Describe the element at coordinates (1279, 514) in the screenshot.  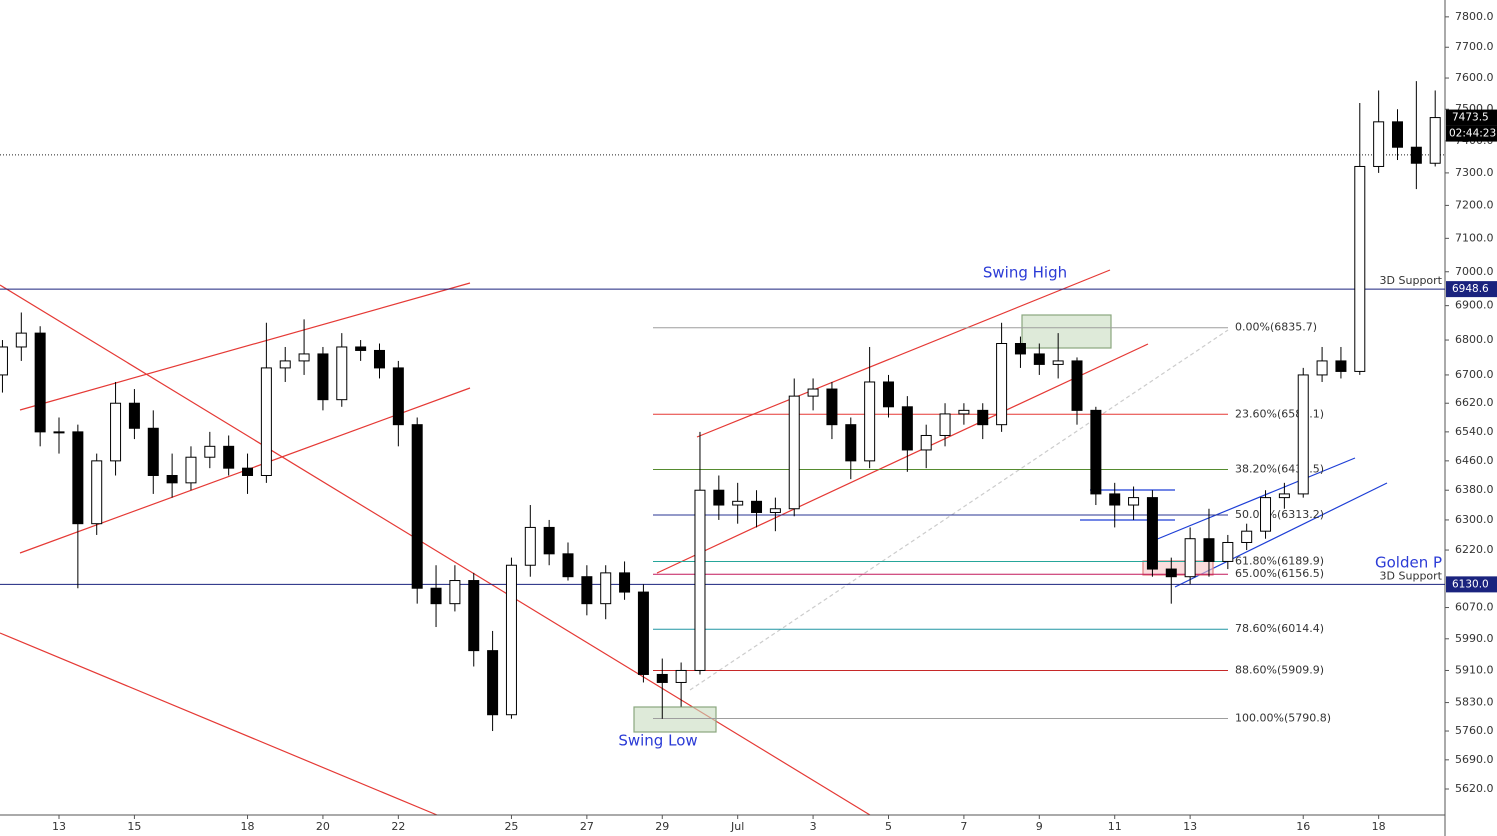
I see `fib-label: 50.00%(6313.2)` at that location.